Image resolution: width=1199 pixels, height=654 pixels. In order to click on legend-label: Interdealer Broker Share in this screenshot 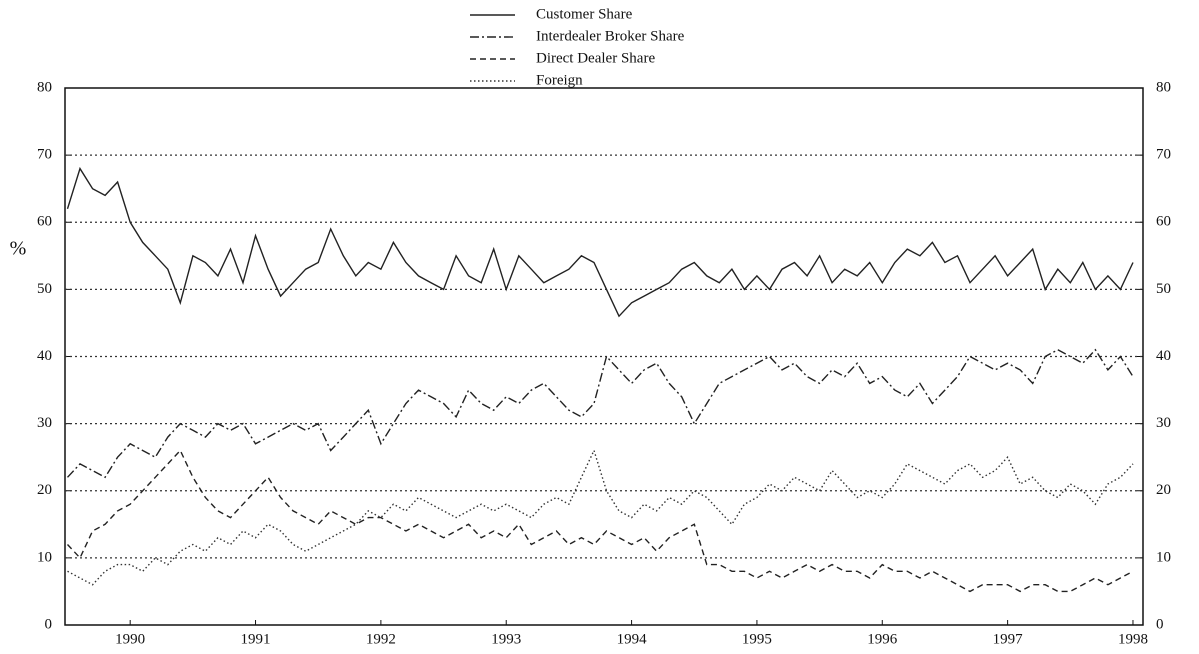, I will do `click(610, 36)`.